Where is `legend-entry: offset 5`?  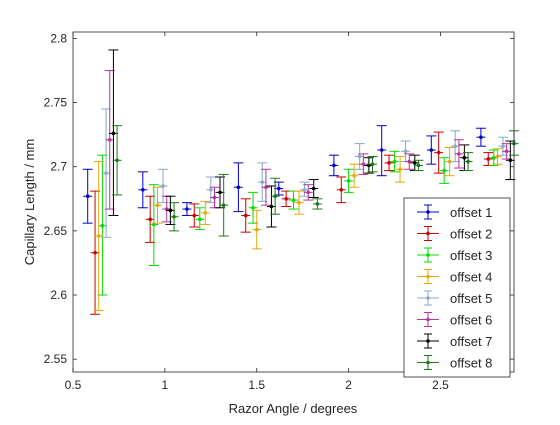
legend-entry: offset 5 is located at coordinates (454, 298).